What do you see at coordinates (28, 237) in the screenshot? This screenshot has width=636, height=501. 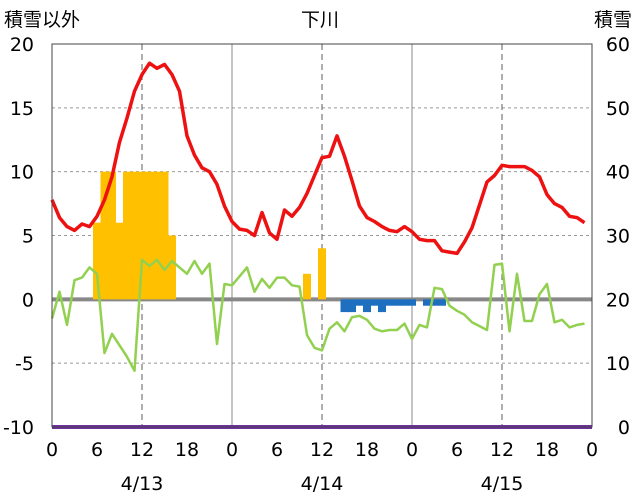 I see `left-tick-label: 5` at bounding box center [28, 237].